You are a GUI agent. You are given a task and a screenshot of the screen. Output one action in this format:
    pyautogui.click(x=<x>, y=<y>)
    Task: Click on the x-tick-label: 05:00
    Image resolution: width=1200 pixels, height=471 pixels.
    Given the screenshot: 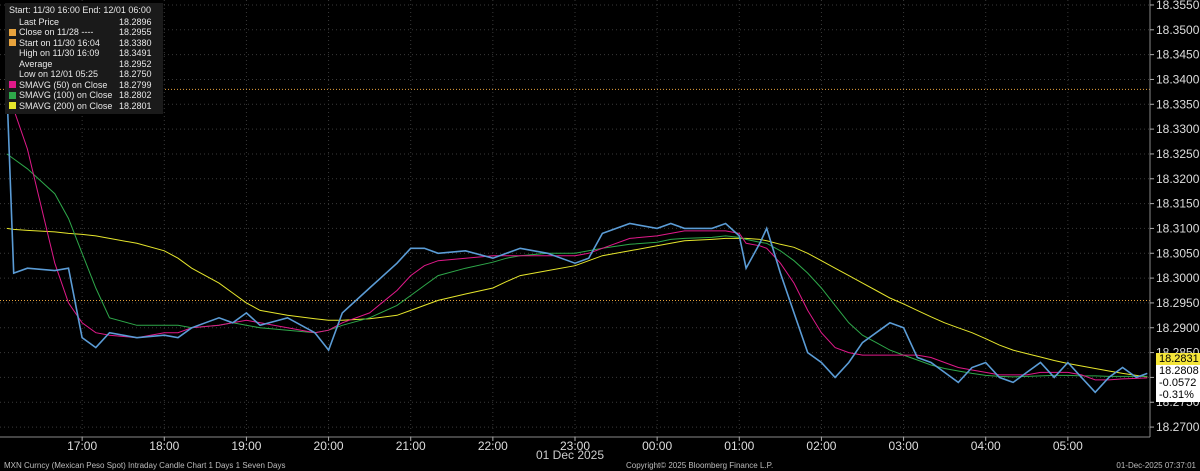 What is the action you would take?
    pyautogui.click(x=1068, y=446)
    